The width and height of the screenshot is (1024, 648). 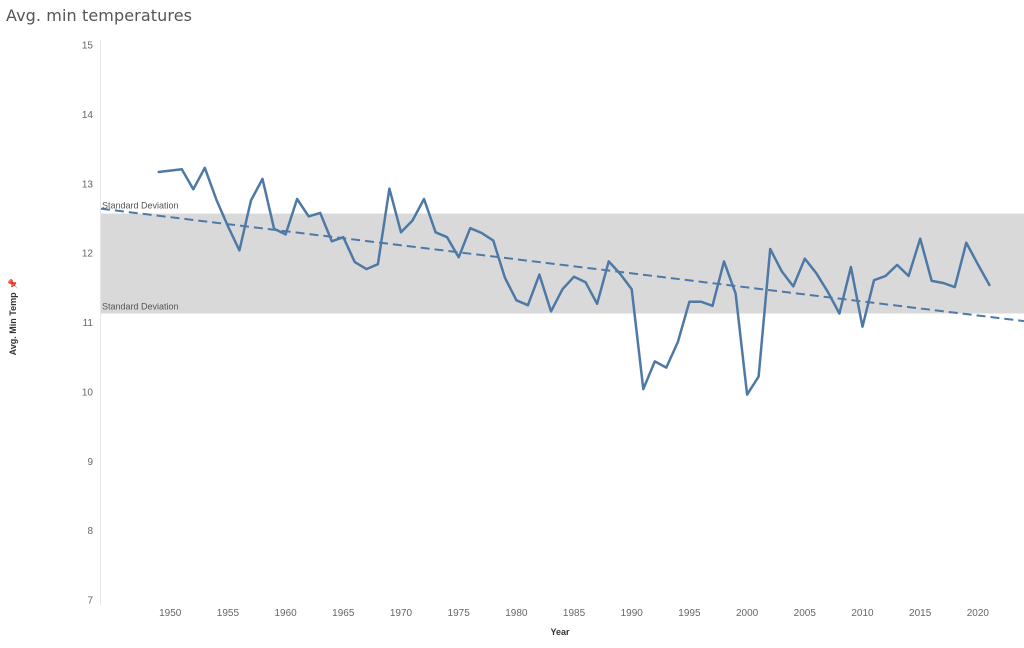 I want to click on y-tick-label: 7, so click(x=90, y=601).